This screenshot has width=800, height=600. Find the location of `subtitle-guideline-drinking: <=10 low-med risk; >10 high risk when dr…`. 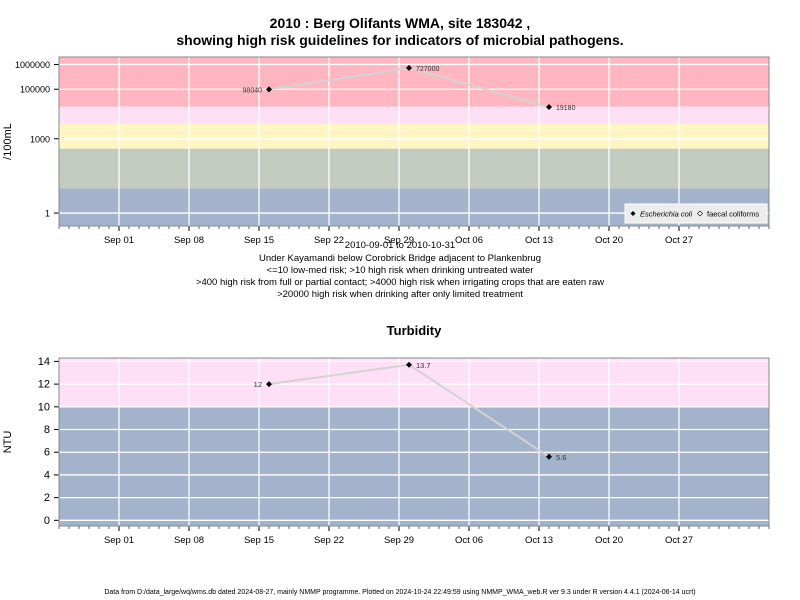

subtitle-guideline-drinking: <=10 low-med risk; >10 high risk when dr… is located at coordinates (400, 270).